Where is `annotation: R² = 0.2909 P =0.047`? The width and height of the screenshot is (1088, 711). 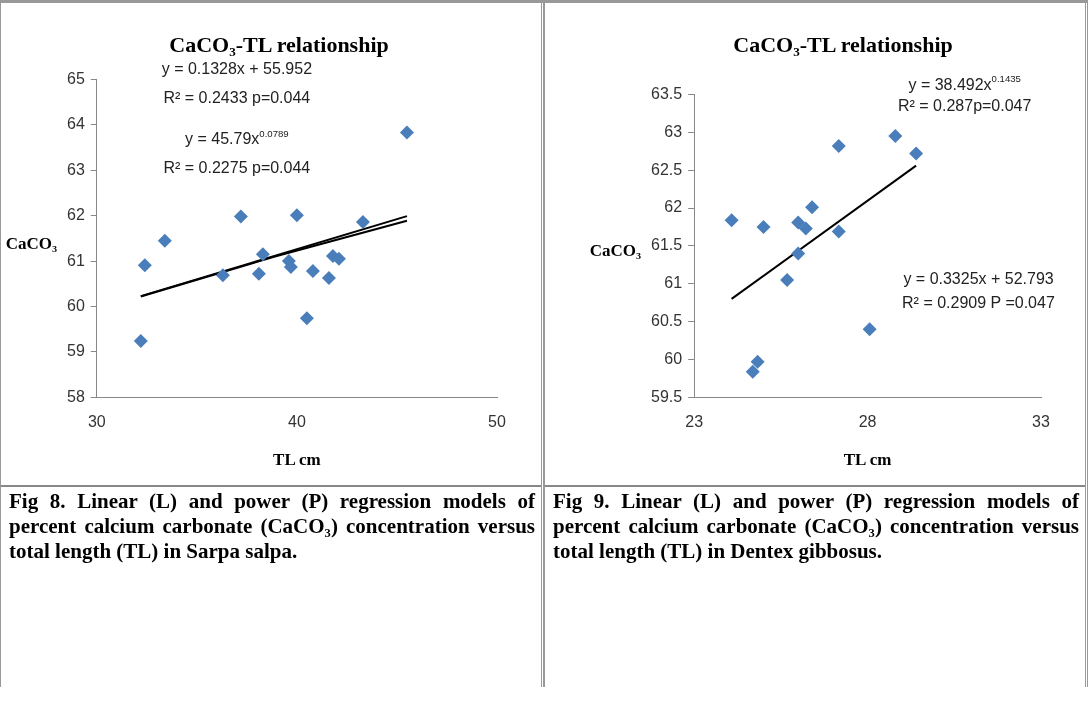
annotation: R² = 0.2909 P =0.047 is located at coordinates (978, 302).